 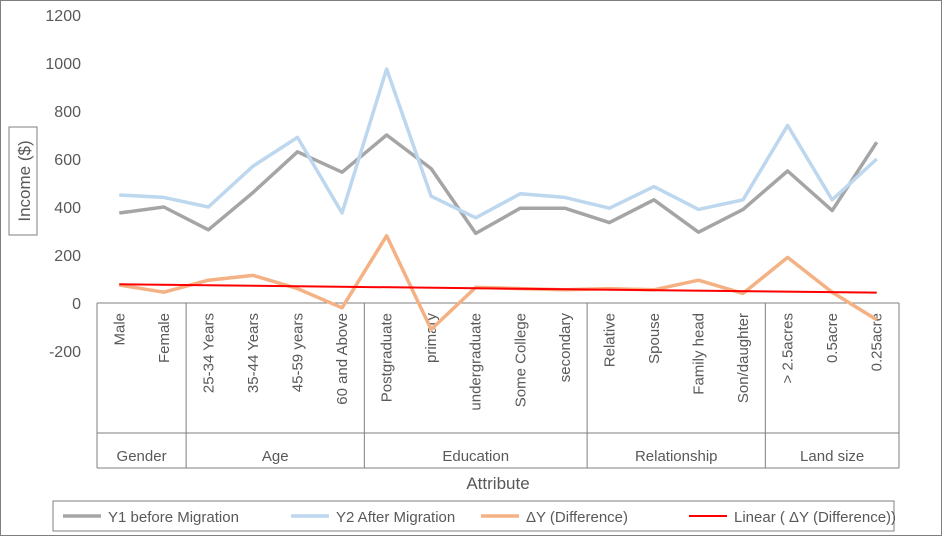 I want to click on category-label: Male, so click(x=119, y=329).